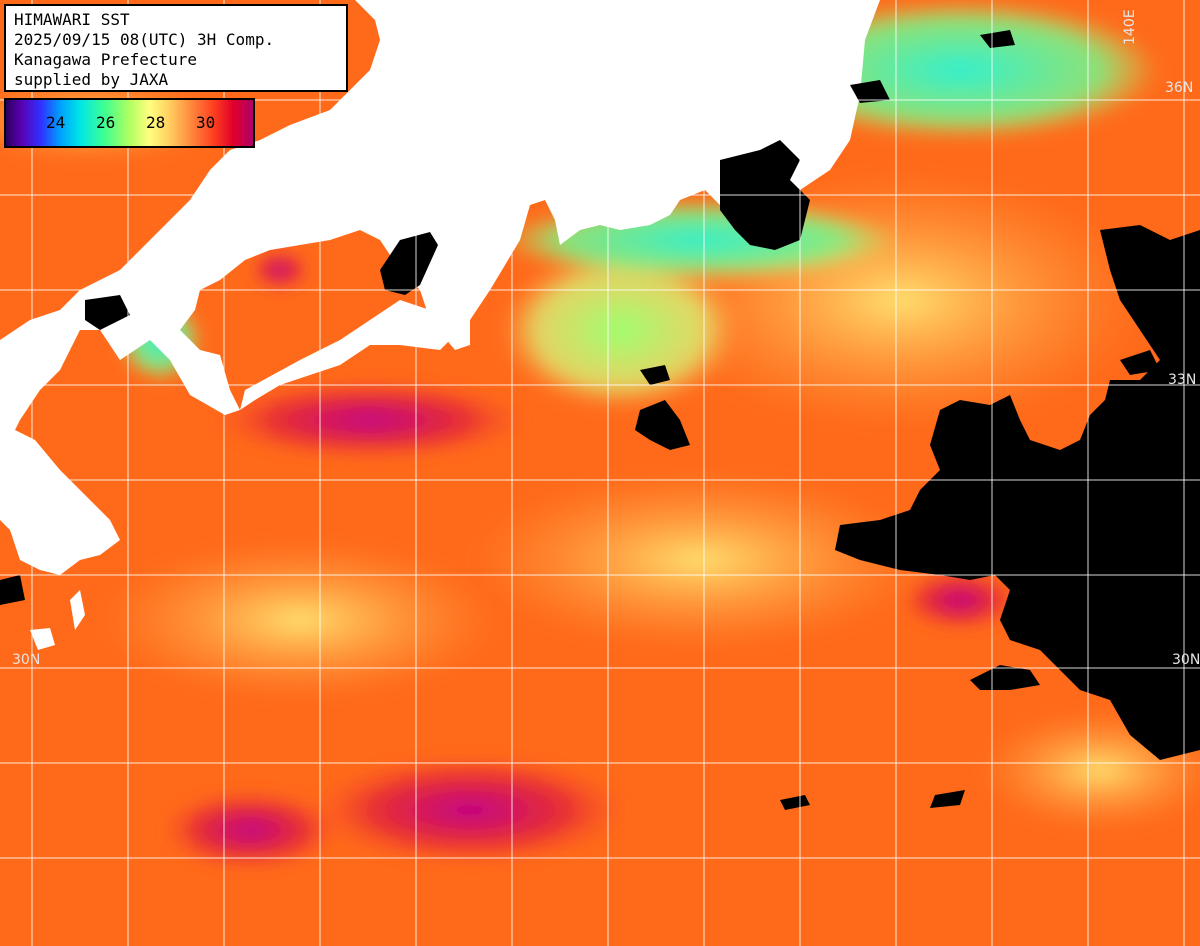 The image size is (1200, 946). I want to click on legend-tick-28: 28, so click(156, 122).